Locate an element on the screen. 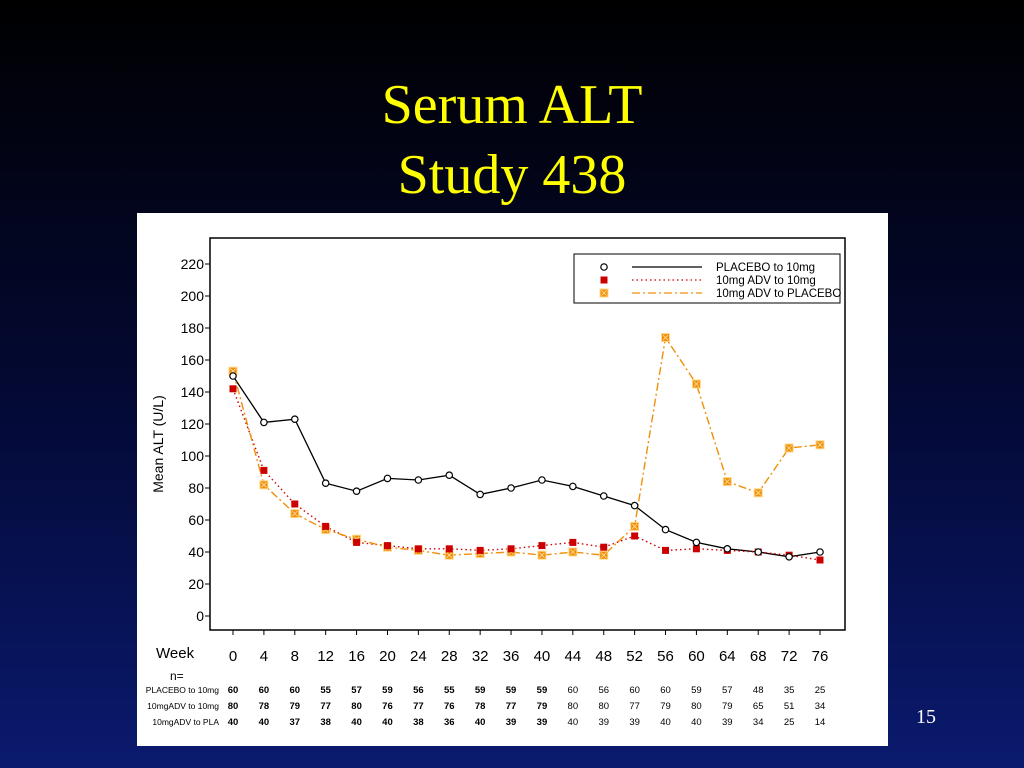 The width and height of the screenshot is (1024, 768). n-table-cell: 25 is located at coordinates (820, 690).